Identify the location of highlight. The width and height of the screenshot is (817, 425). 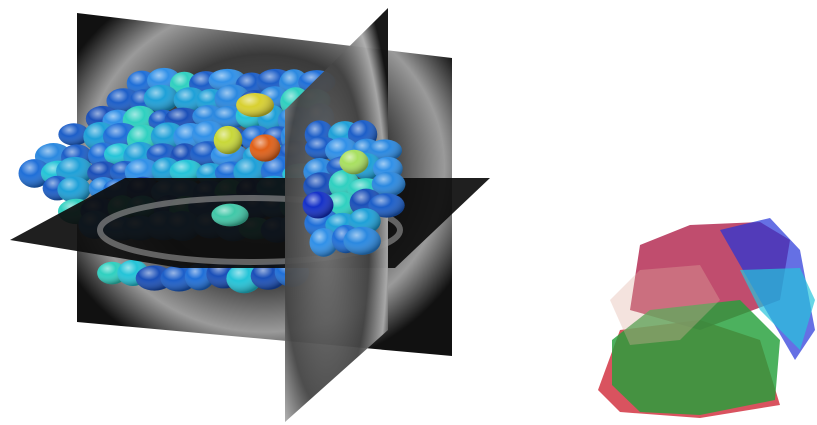
(665, 305).